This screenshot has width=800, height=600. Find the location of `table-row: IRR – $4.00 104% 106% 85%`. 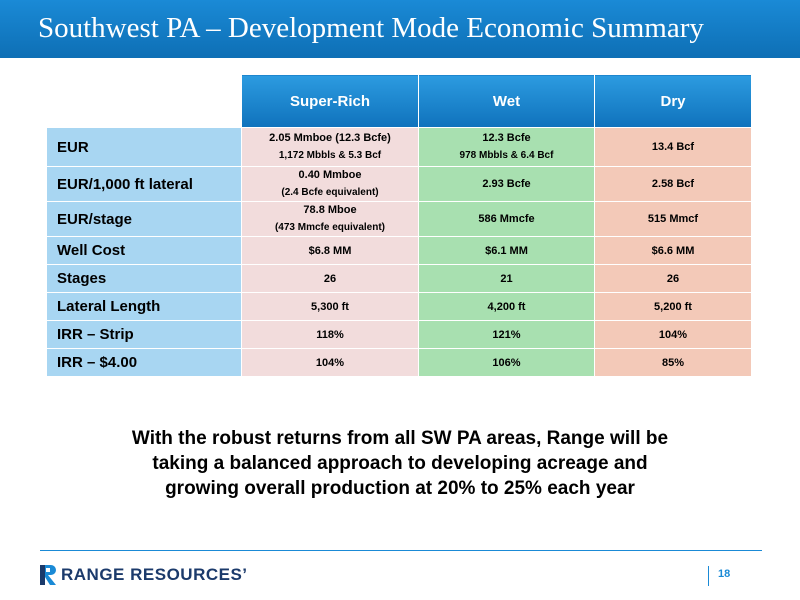

table-row: IRR – $4.00 104% 106% 85% is located at coordinates (399, 362).